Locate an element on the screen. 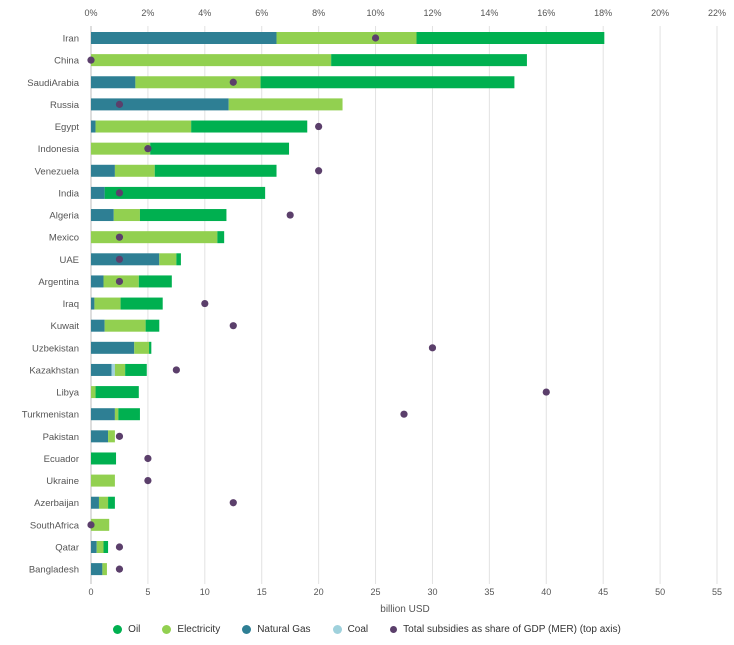 This screenshot has width=734, height=645. top-tick-label-9: 18% is located at coordinates (603, 13).